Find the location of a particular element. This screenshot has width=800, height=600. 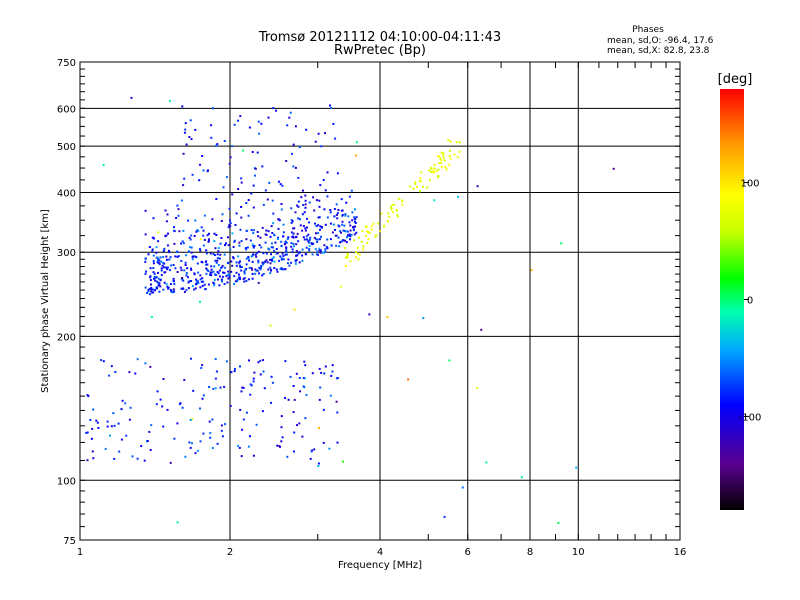

chart-title: Tromsø 20121112 04:10:00-04:11:43 is located at coordinates (379, 37).